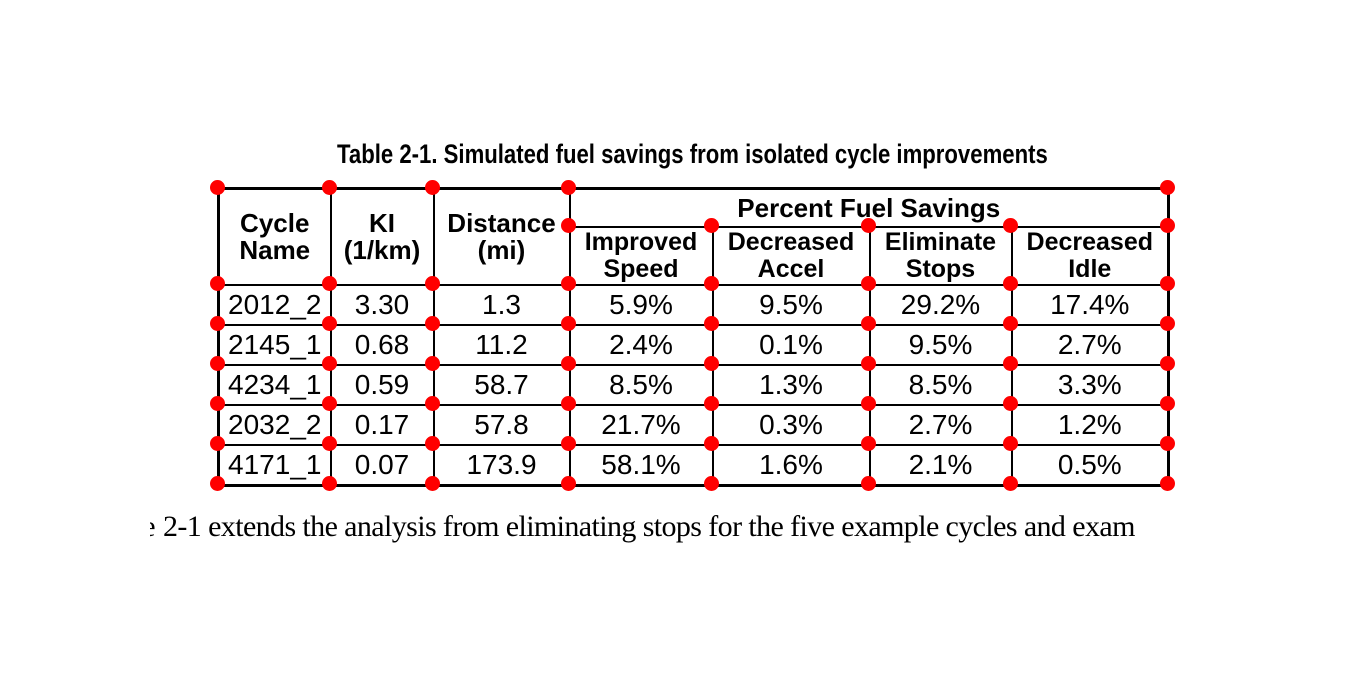  Describe the element at coordinates (501, 345) in the screenshot. I see `cell-distance: 11.2` at that location.